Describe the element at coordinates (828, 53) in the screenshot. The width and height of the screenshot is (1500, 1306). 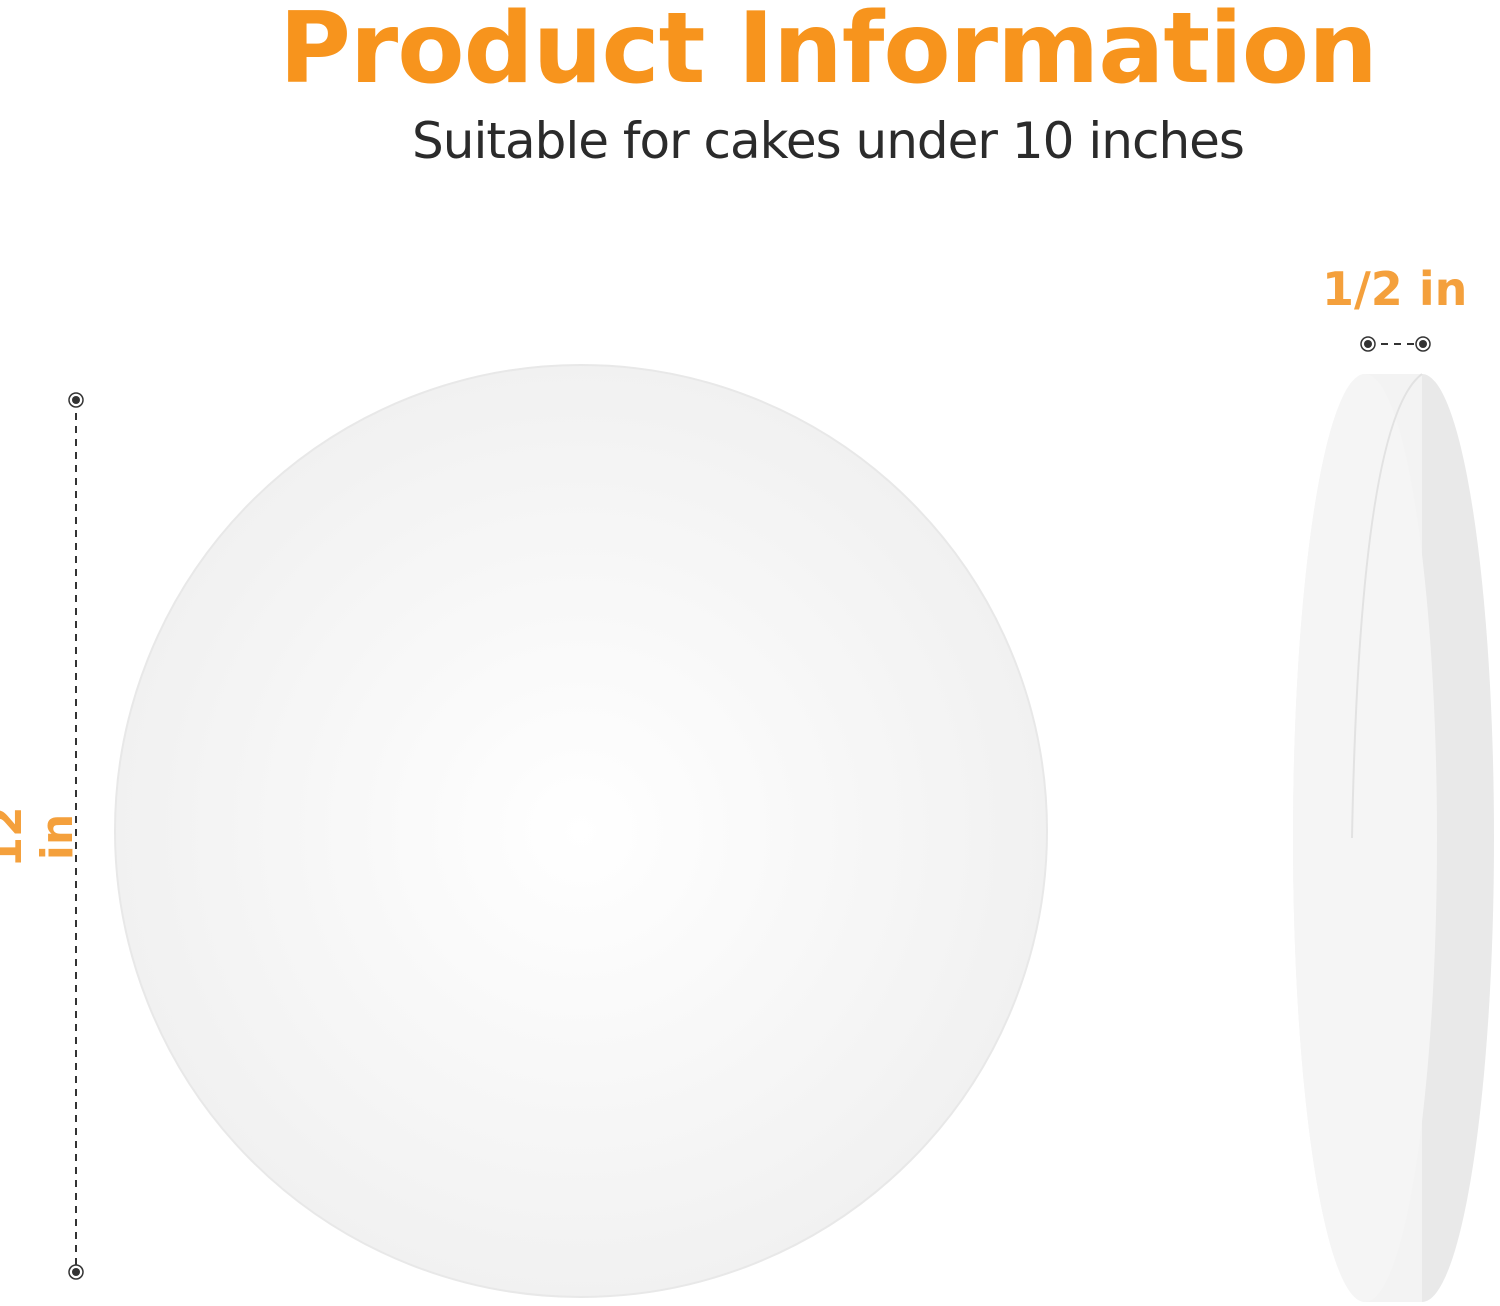
I see `page-title: Product Information` at that location.